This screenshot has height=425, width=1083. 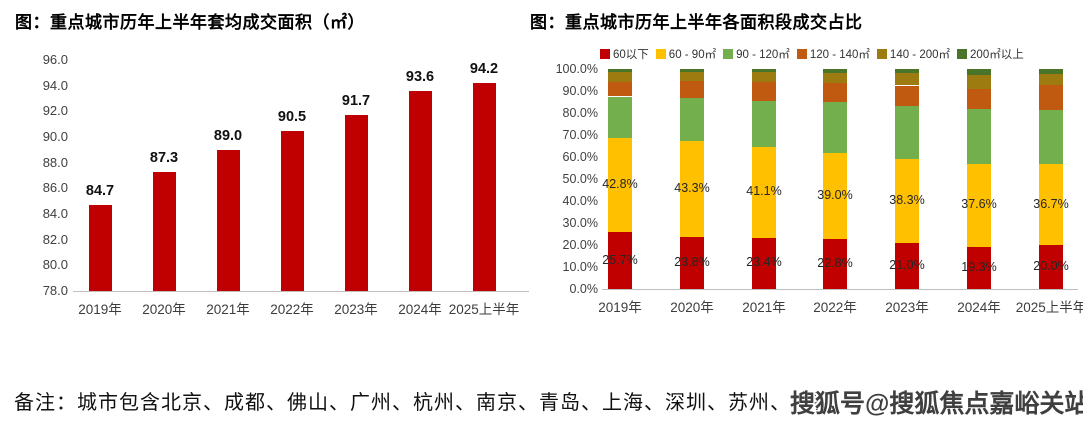 I want to click on y-axis-tick-label: 100.0%, so click(x=576, y=69).